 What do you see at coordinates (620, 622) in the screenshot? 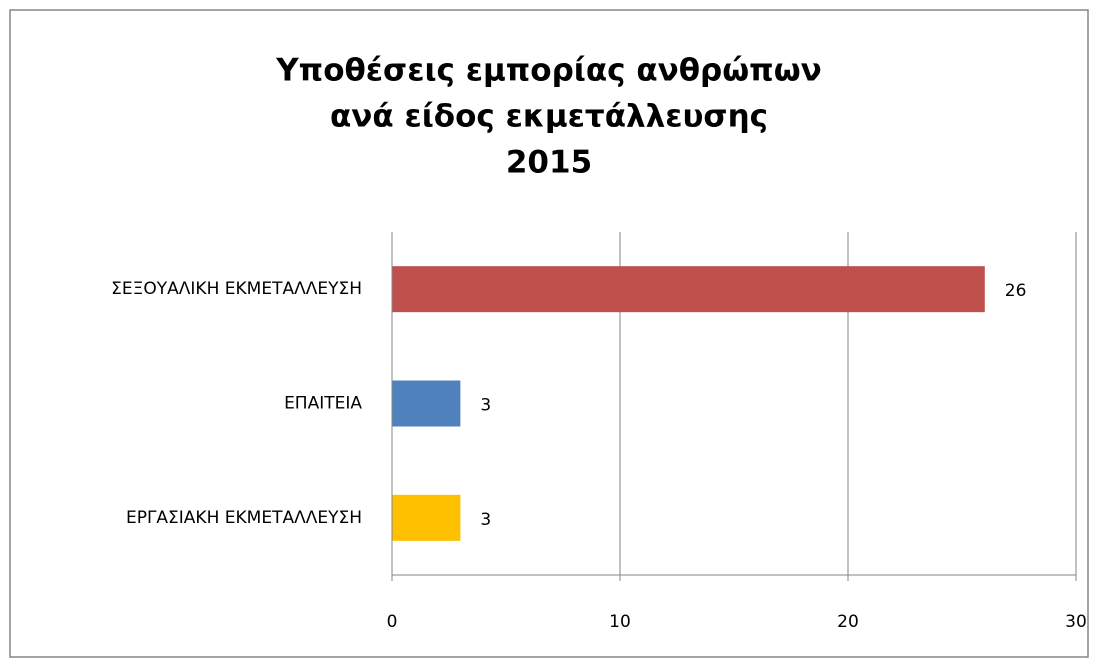
I see `x-tick-label: 10` at bounding box center [620, 622].